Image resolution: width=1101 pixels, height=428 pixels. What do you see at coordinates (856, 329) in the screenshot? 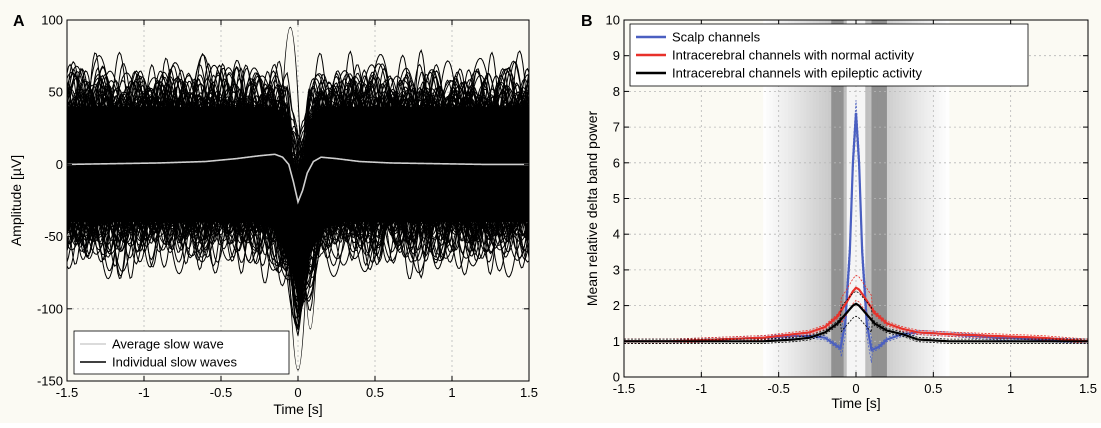
I see `series-lower-bound` at bounding box center [856, 329].